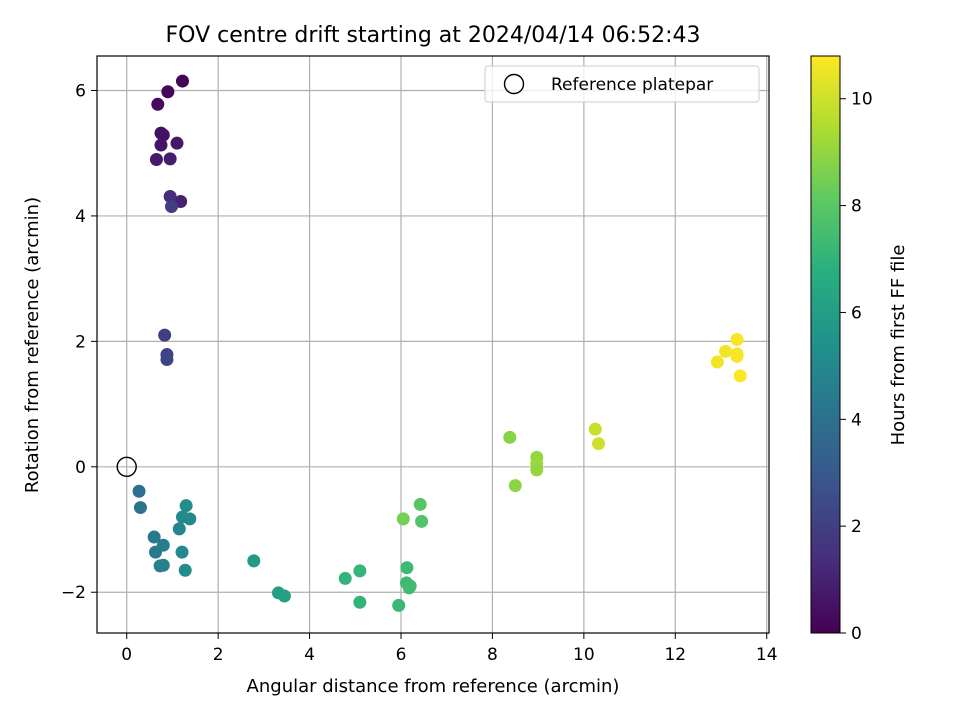 The height and width of the screenshot is (724, 960). What do you see at coordinates (492, 655) in the screenshot?
I see `x-tick-label: 8` at bounding box center [492, 655].